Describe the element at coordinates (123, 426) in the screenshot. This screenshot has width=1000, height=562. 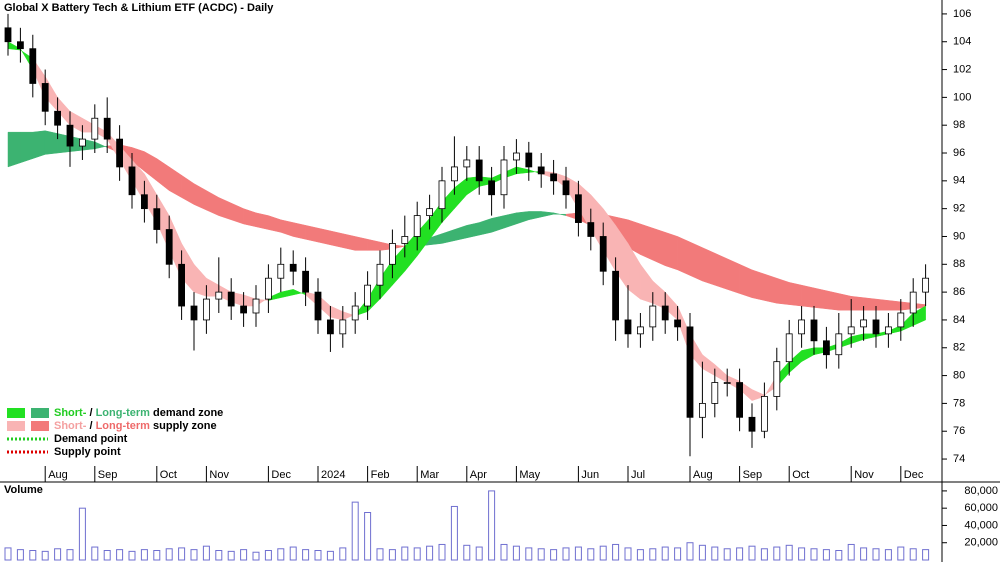
I see `legend-text: Long-term` at that location.